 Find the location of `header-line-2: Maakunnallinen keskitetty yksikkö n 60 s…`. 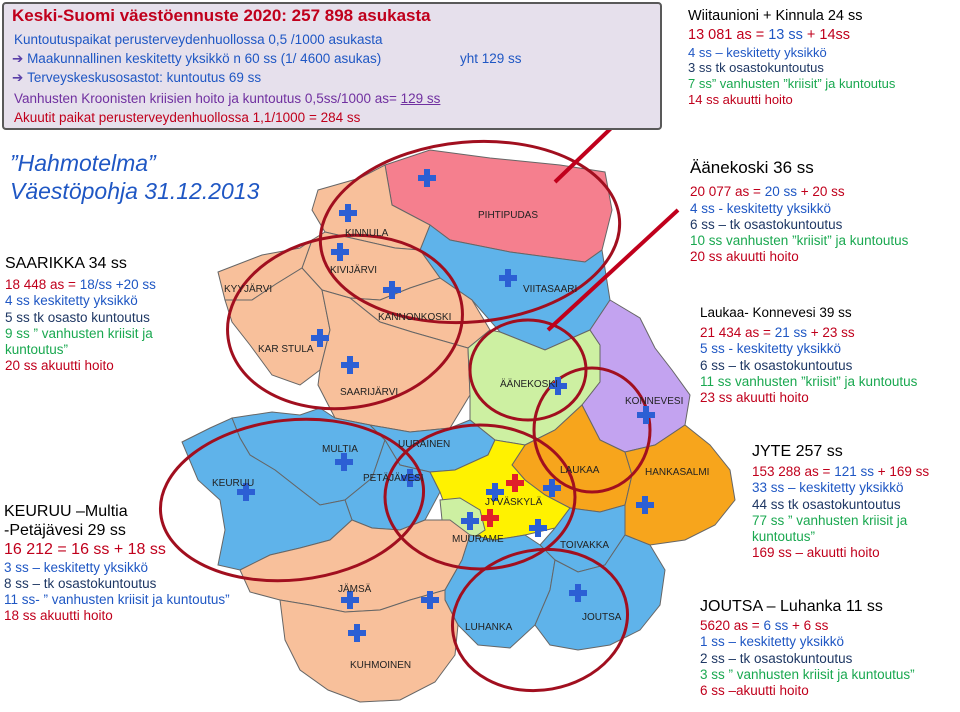

header-line-2: Maakunnallinen keskitetty yksikkö n 60 s… is located at coordinates (196, 59).